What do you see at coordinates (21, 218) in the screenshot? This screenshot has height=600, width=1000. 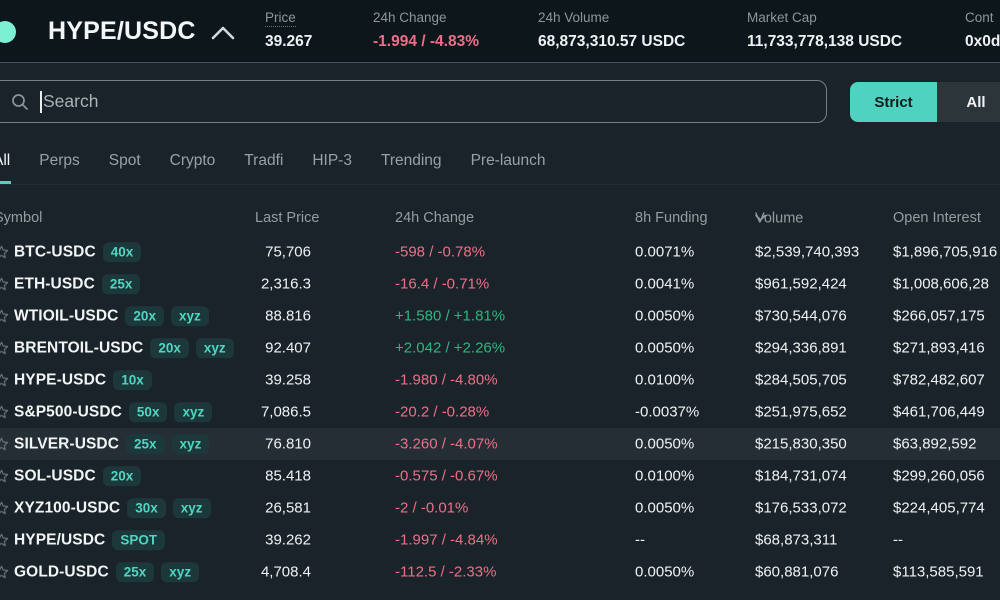 I see `column-header-symbol: Symbol` at bounding box center [21, 218].